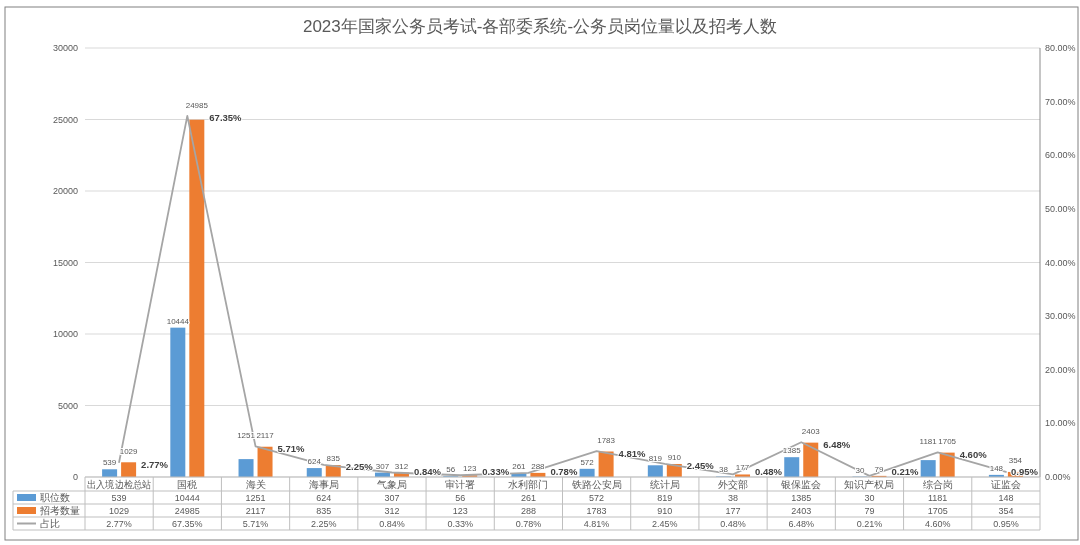 This screenshot has width=1080, height=545. Describe the element at coordinates (810, 432) in the screenshot. I see `data-label: 2403` at that location.